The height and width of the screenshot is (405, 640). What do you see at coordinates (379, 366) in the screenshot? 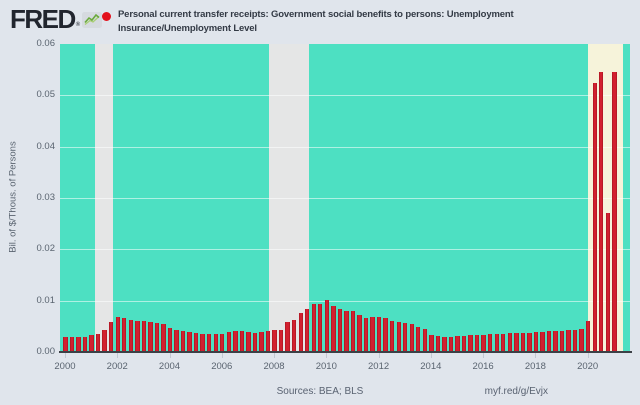
I see `x-axis-tick-label: 2012` at bounding box center [379, 366].